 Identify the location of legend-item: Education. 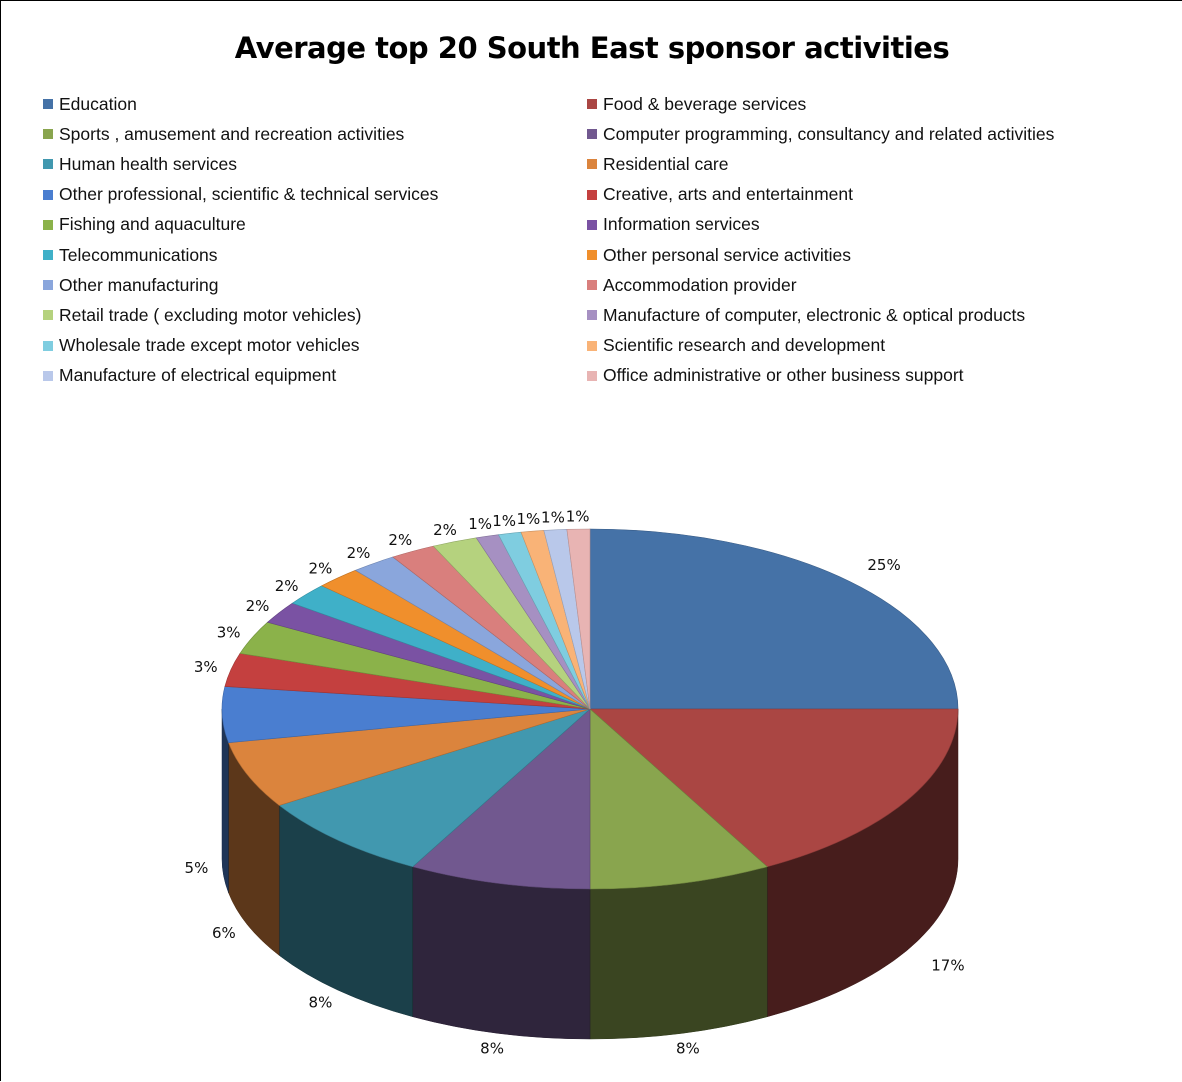
(315, 104).